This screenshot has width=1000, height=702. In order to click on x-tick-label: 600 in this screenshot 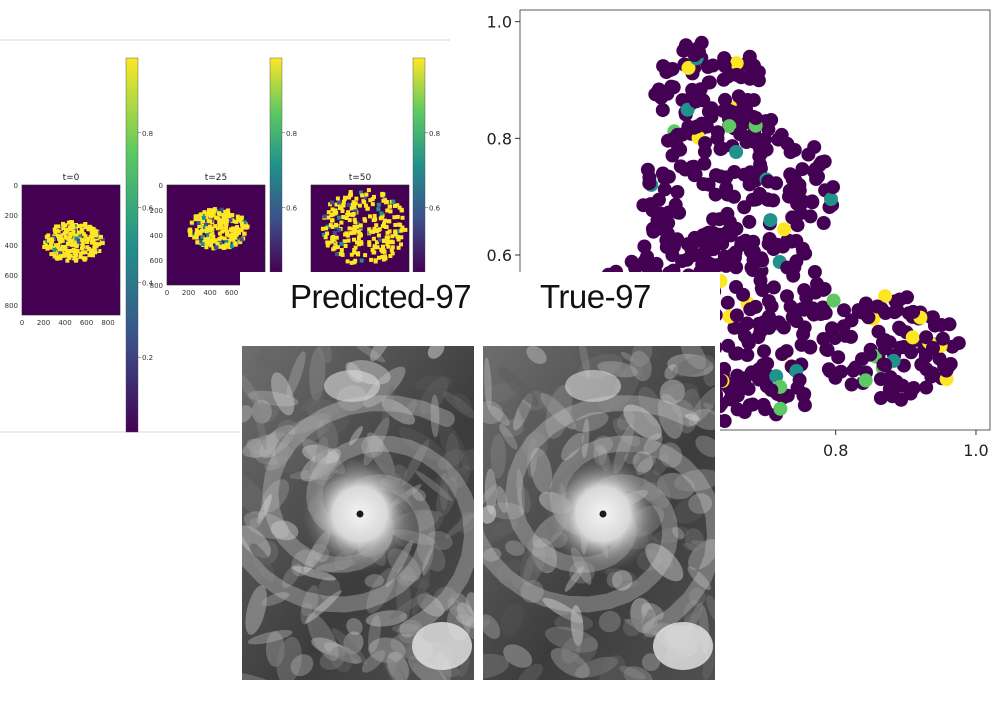, I will do `click(86, 323)`.